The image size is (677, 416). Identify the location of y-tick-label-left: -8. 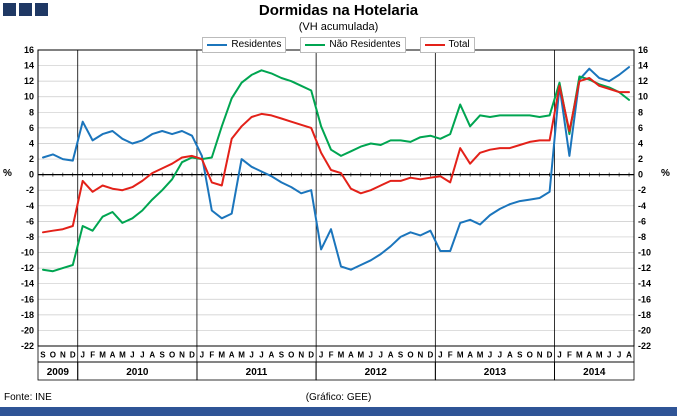
(30, 237).